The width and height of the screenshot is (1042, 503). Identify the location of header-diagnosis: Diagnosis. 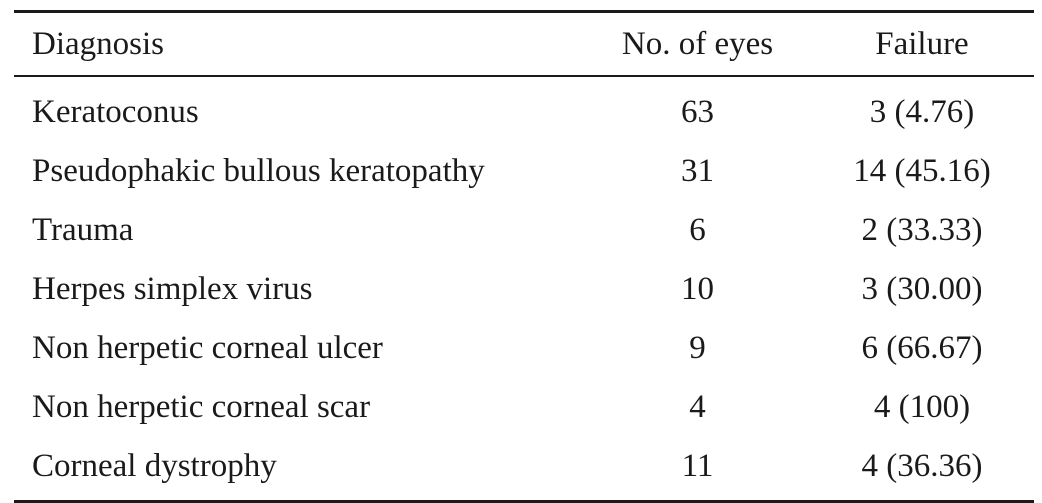
(98, 43).